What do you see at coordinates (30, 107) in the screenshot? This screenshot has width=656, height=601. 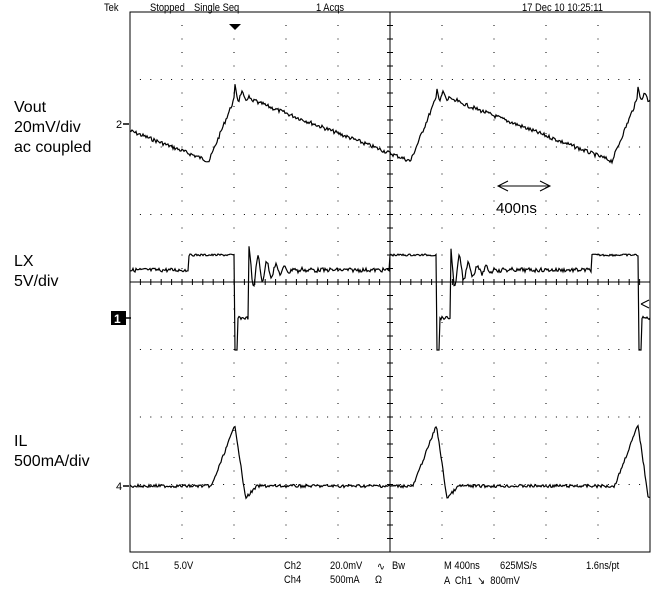 I see `vout-name: Vout` at bounding box center [30, 107].